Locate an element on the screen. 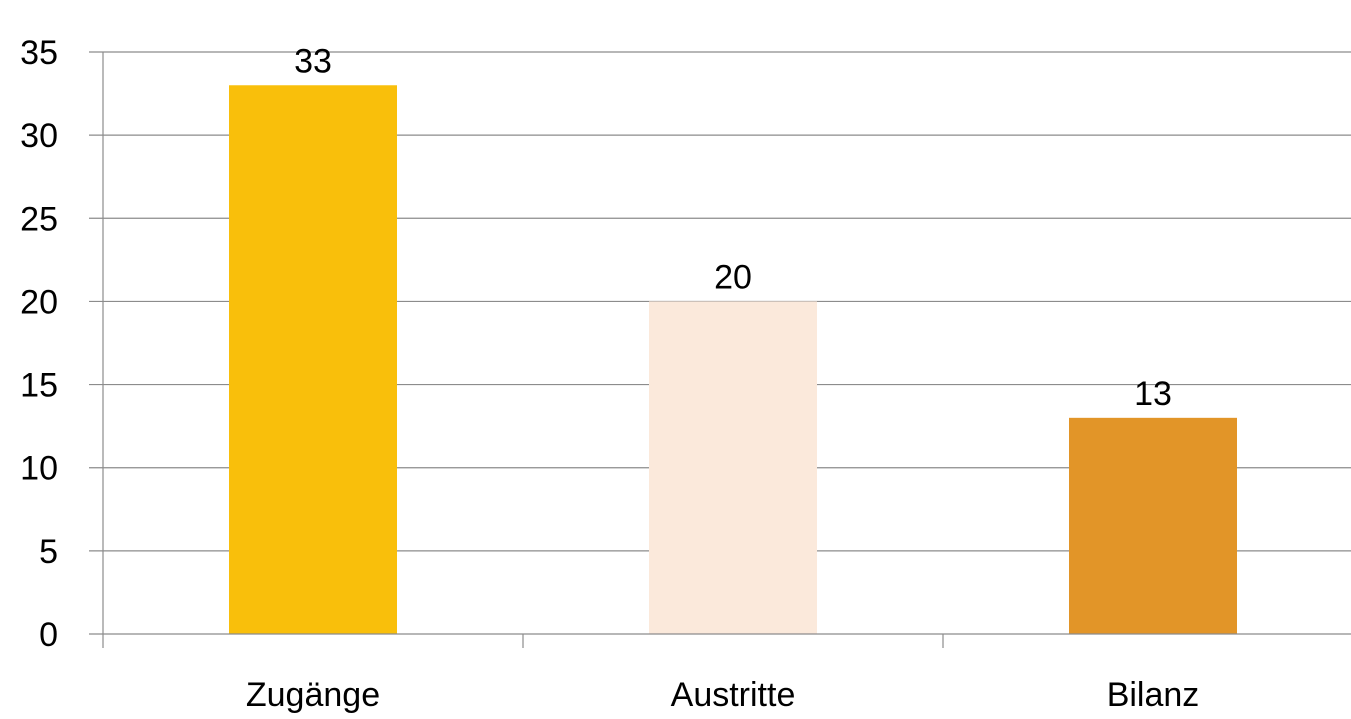 The image size is (1351, 719). x-category-label: Bilanz is located at coordinates (1153, 695).